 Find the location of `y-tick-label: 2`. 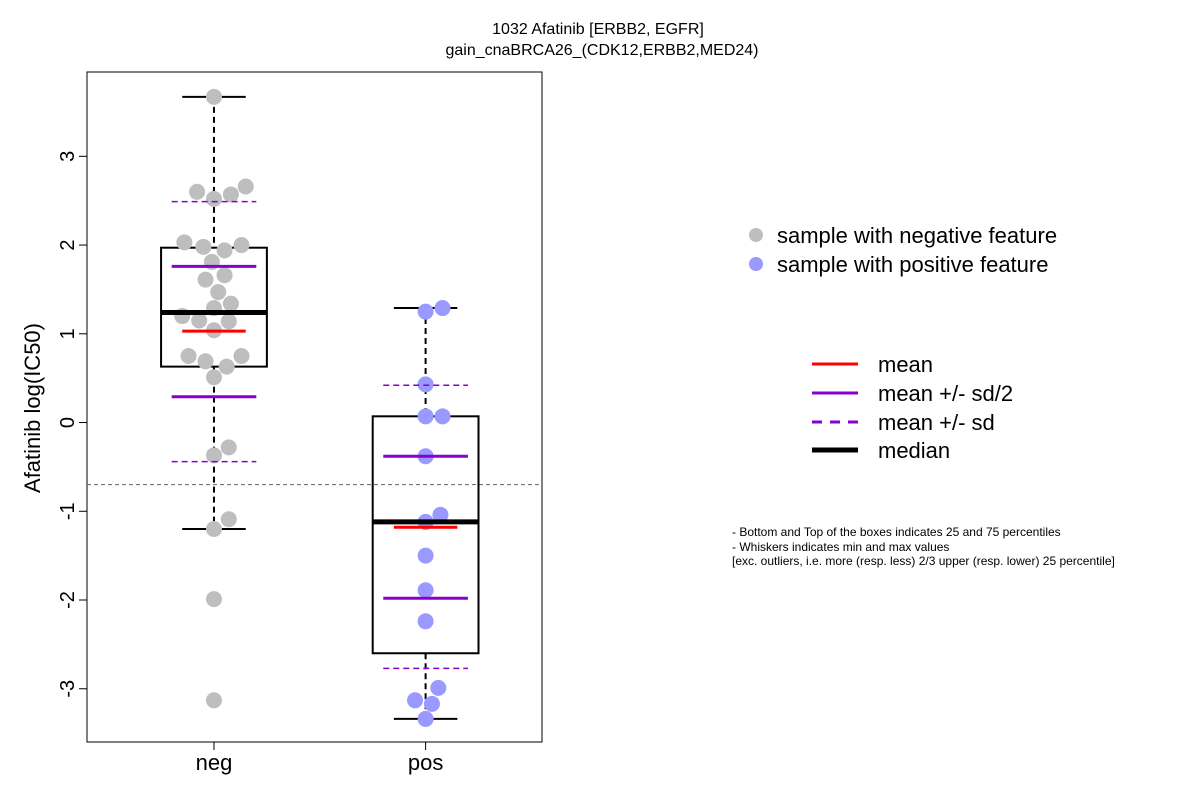

y-tick-label: 2 is located at coordinates (68, 244).